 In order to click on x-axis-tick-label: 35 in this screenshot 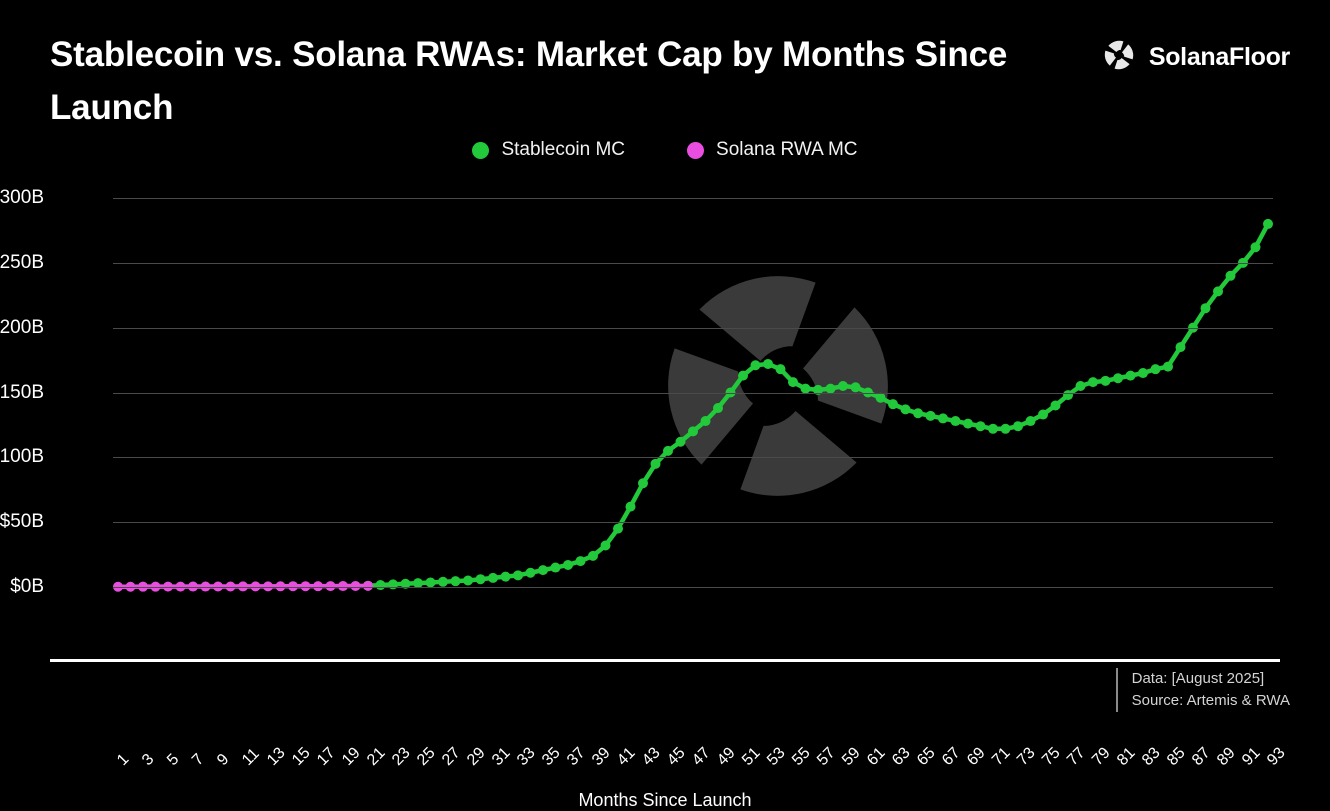, I will do `click(551, 757)`.